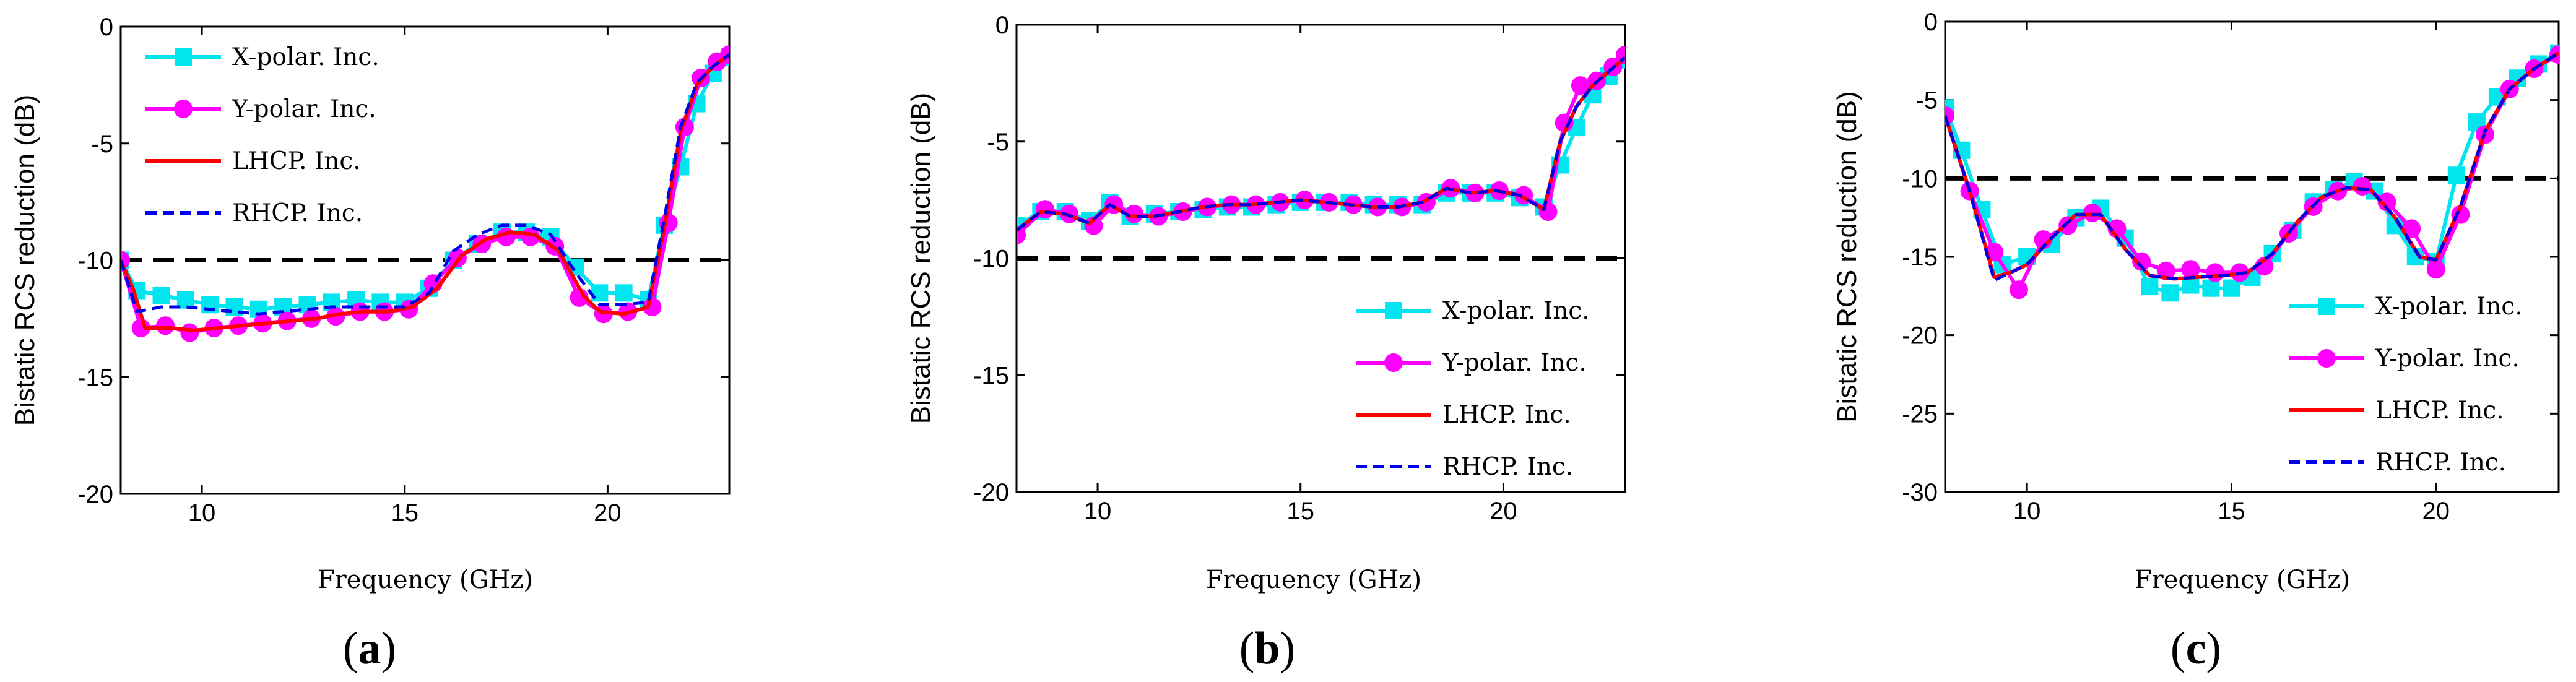 The width and height of the screenshot is (2576, 682). I want to click on panel-label: (a), so click(369, 648).